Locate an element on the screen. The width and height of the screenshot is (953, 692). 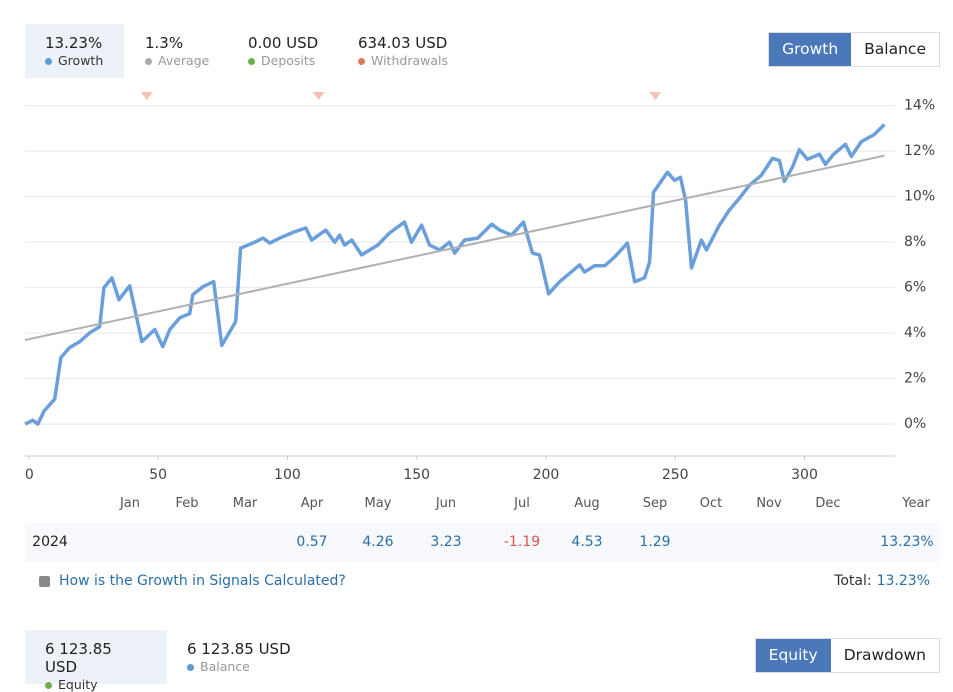
stat-label: Average is located at coordinates (177, 60).